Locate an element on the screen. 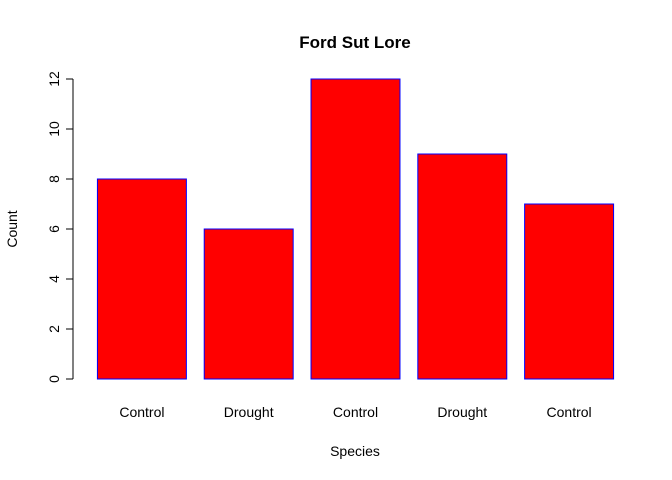 Image resolution: width=672 pixels, height=480 pixels. y-tick-label: 2 is located at coordinates (54, 329).